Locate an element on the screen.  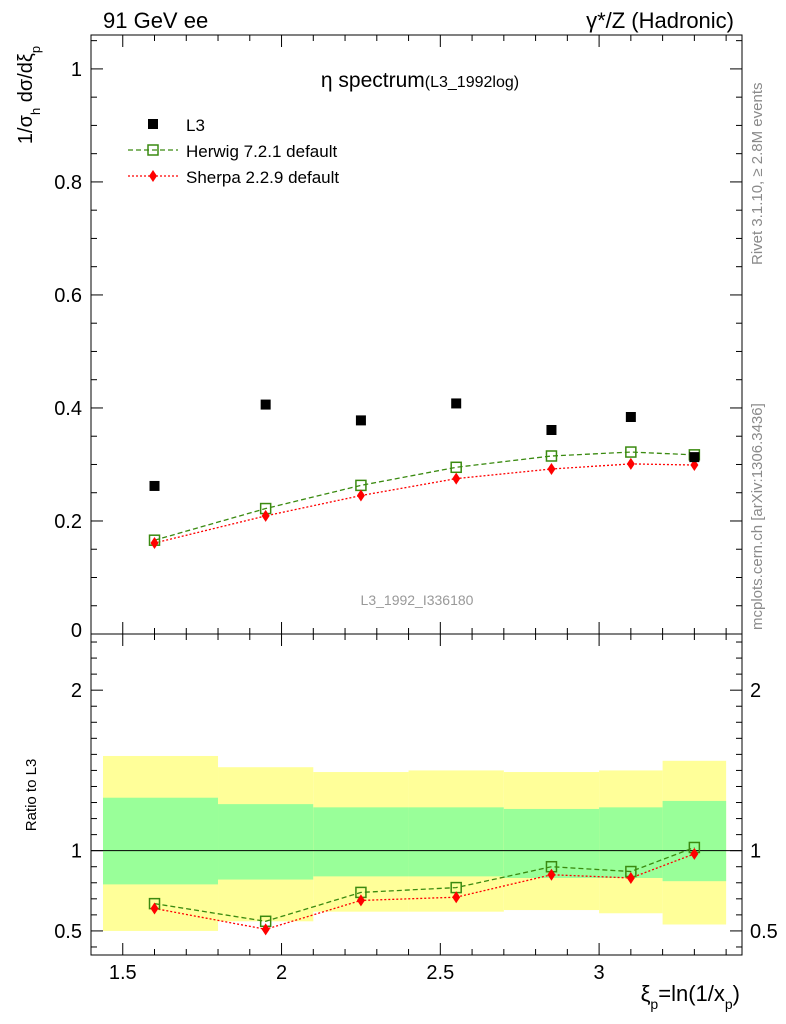
x-tick-label: 2.5 is located at coordinates (440, 973).